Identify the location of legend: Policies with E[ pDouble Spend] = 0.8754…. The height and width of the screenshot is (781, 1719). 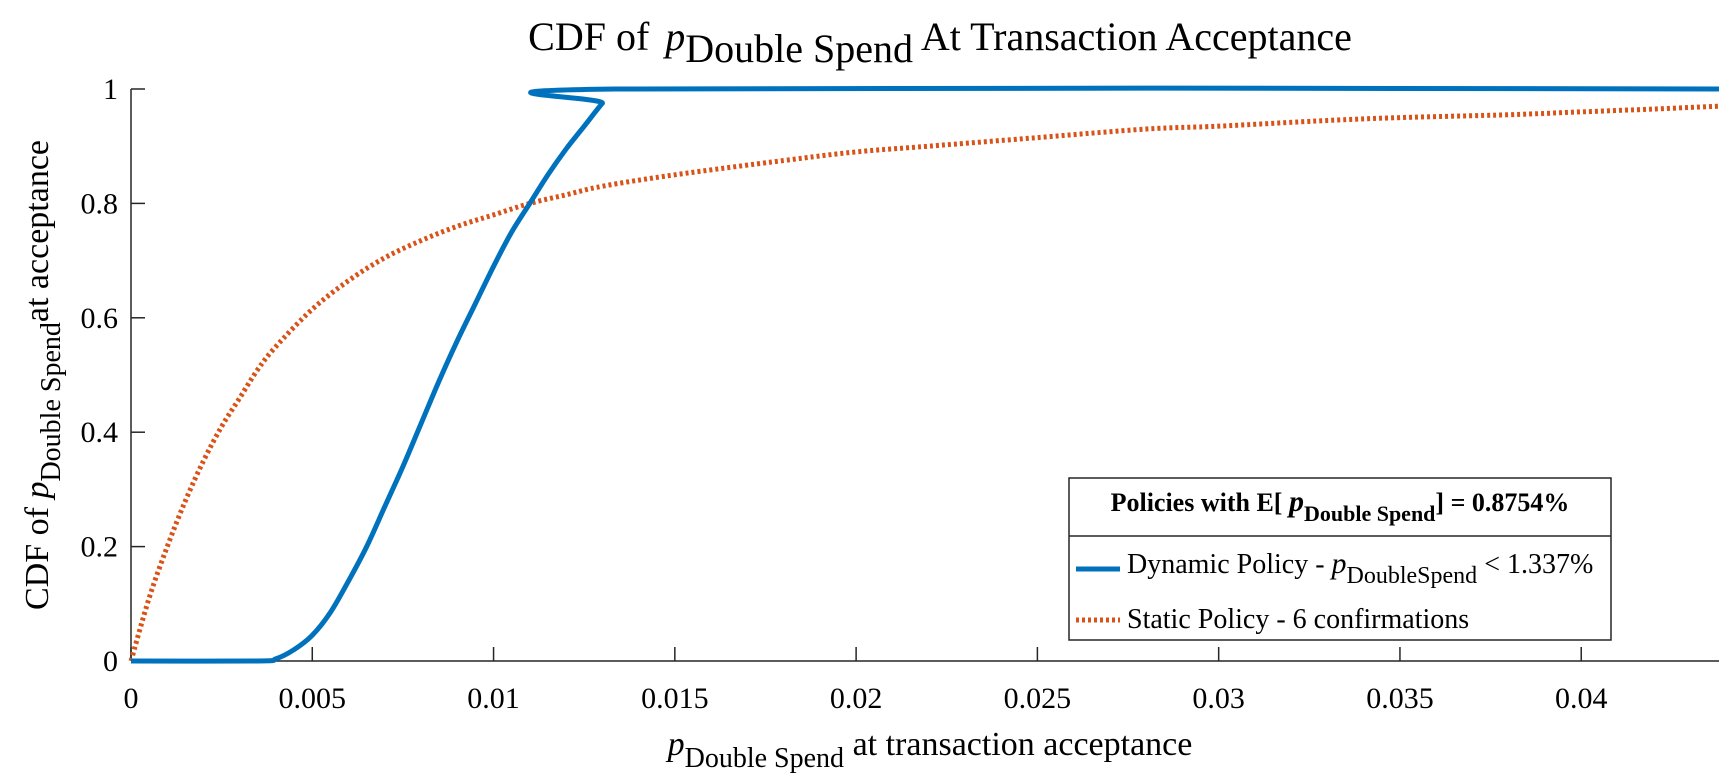
(1340, 559).